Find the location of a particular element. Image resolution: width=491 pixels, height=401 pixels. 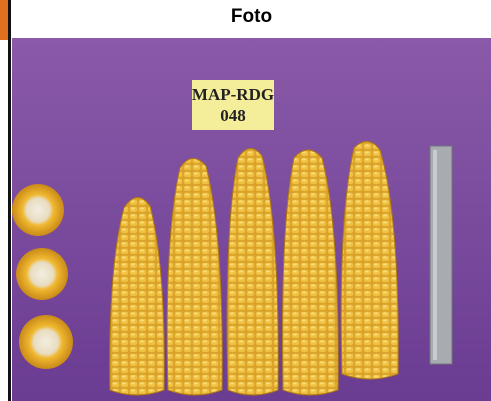

tab-marker is located at coordinates (4, 20).